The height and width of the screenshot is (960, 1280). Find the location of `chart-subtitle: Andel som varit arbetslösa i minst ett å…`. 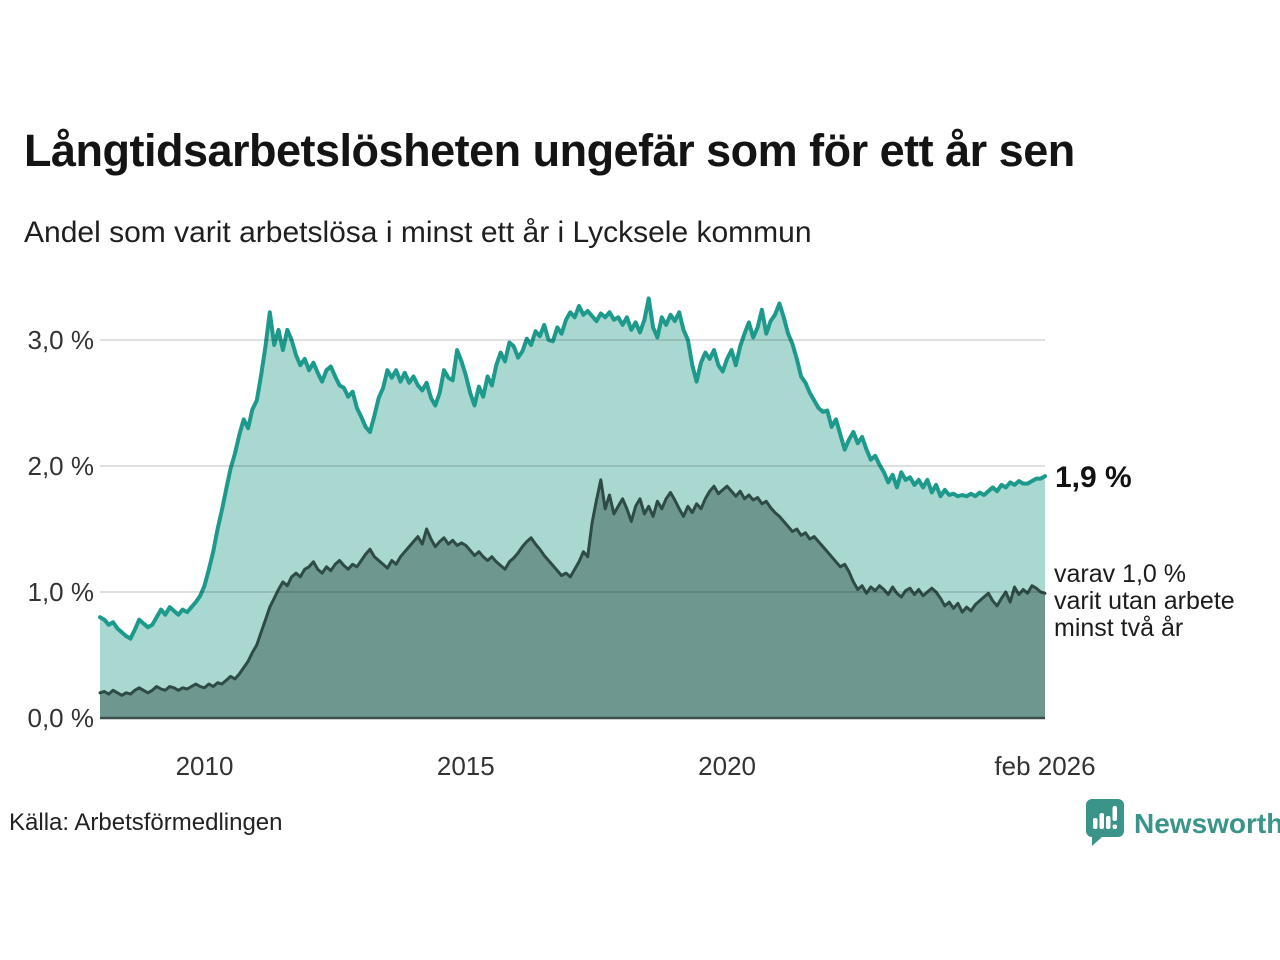

chart-subtitle: Andel som varit arbetslösa i minst ett å… is located at coordinates (418, 232).